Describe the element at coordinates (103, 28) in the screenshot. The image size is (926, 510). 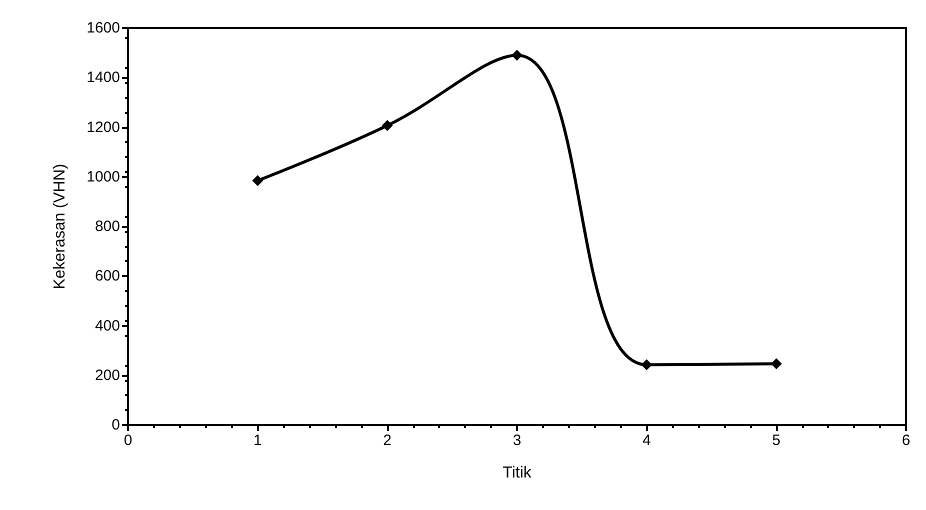
I see `y-tick-label: 1600` at that location.